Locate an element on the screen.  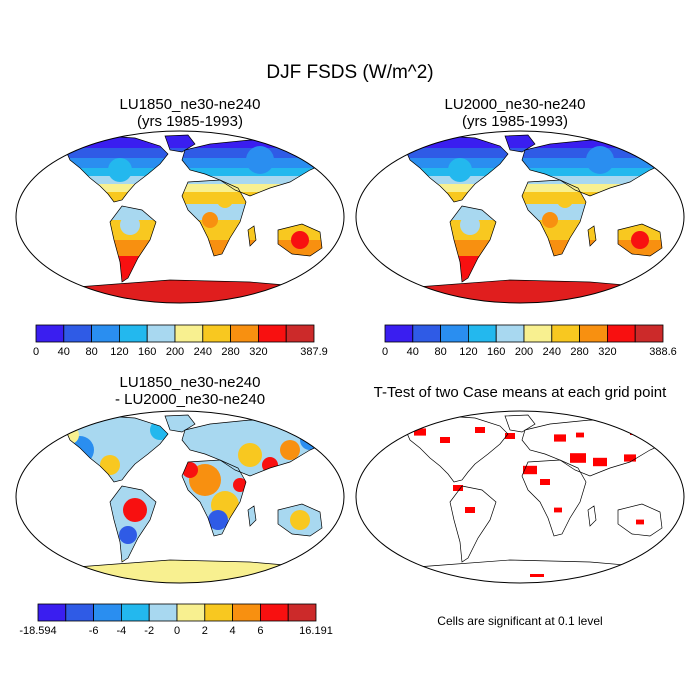
coastline-eu is located at coordinates (596, 448).